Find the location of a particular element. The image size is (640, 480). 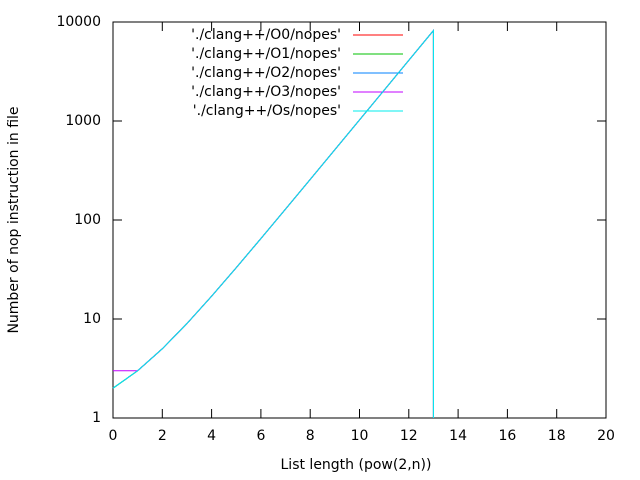

y-tick-label: 1000 is located at coordinates (83, 121).